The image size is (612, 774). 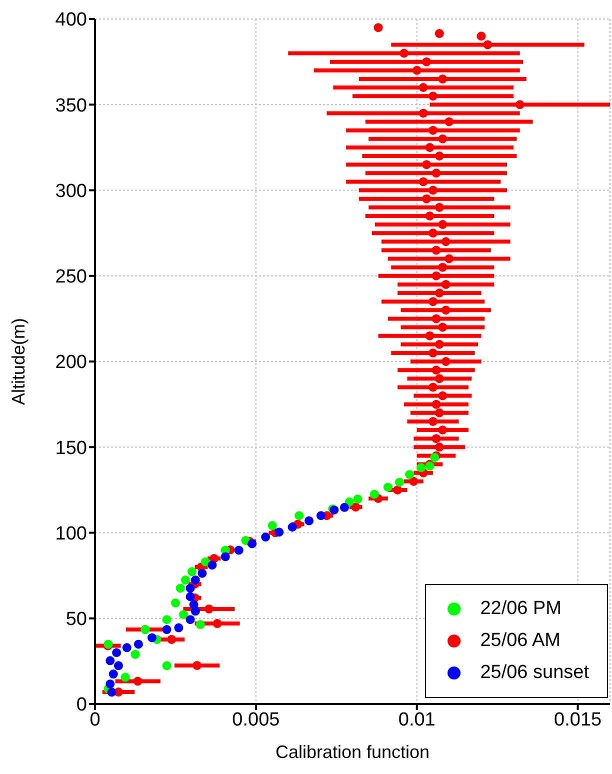 What do you see at coordinates (71, 277) in the screenshot?
I see `y-tick-label: 250` at bounding box center [71, 277].